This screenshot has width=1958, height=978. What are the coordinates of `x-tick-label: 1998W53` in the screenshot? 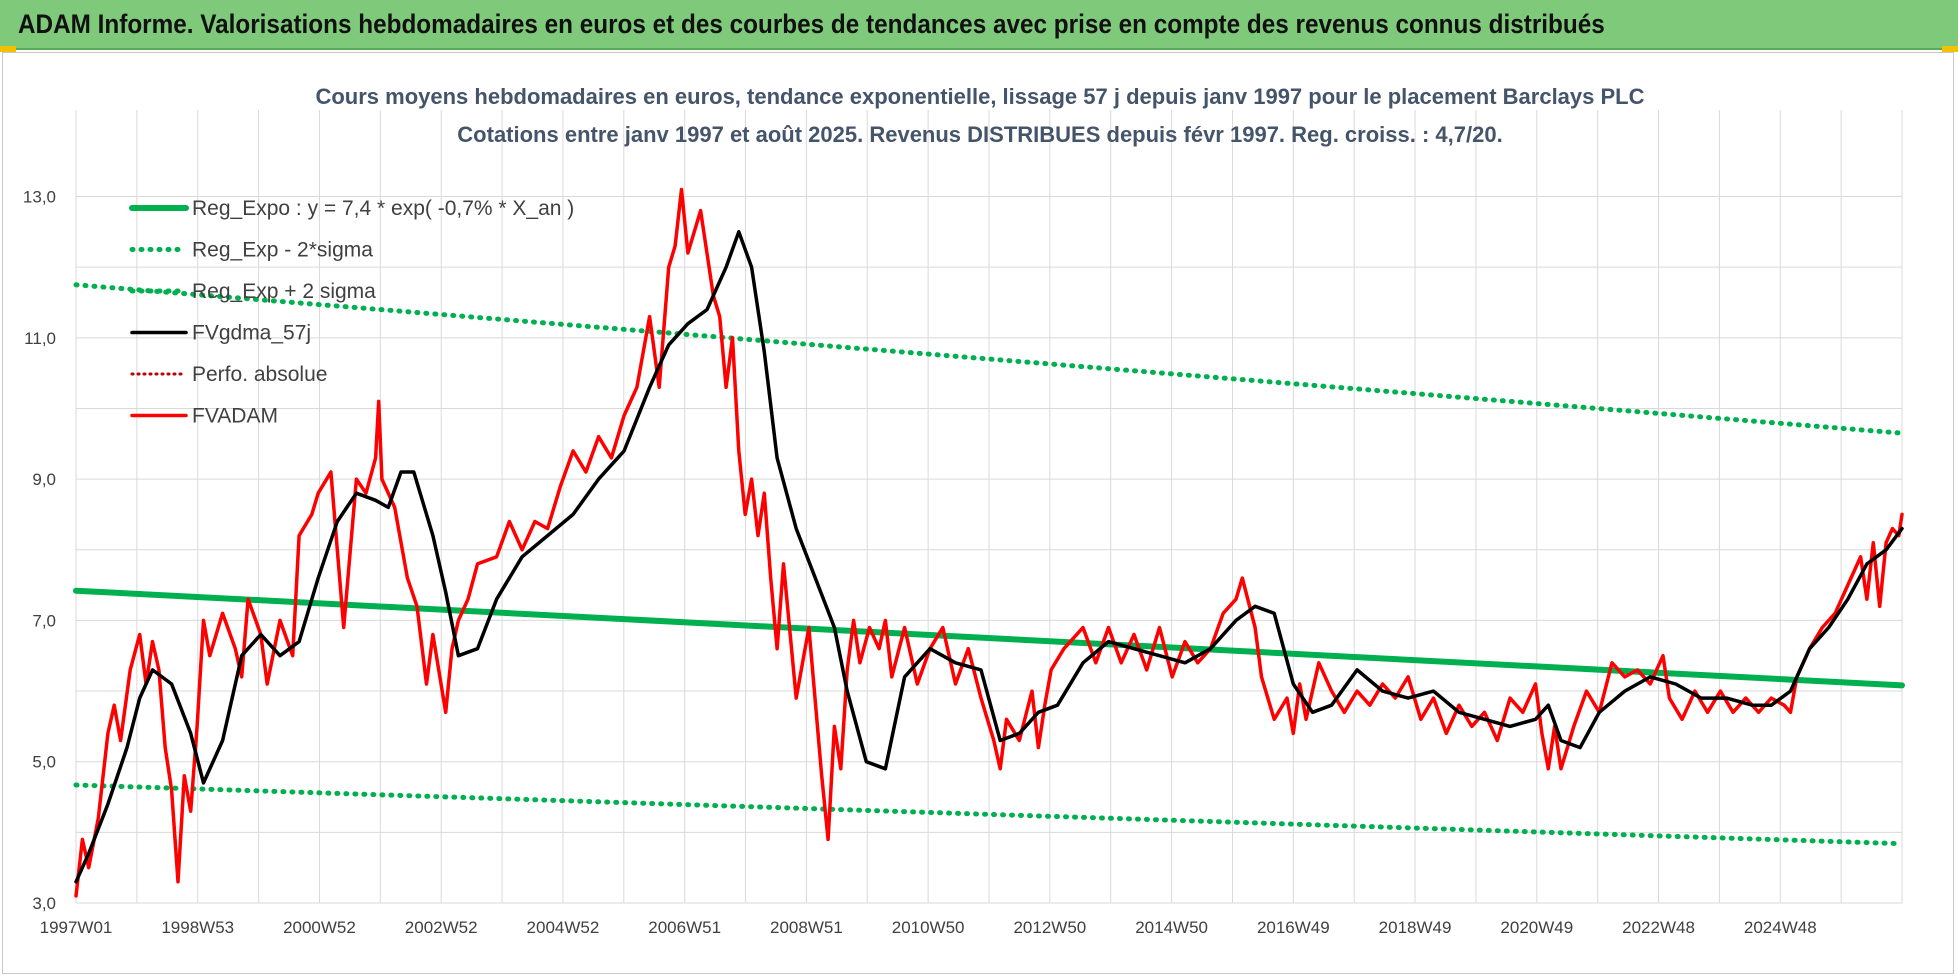 It's located at (197, 927).